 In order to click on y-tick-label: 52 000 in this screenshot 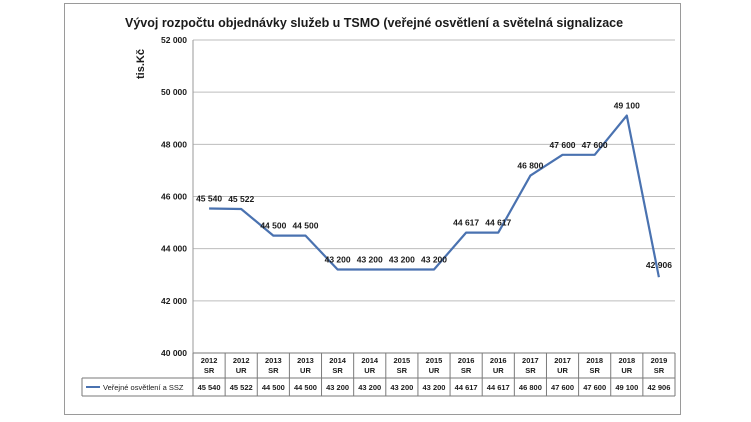, I will do `click(174, 40)`.